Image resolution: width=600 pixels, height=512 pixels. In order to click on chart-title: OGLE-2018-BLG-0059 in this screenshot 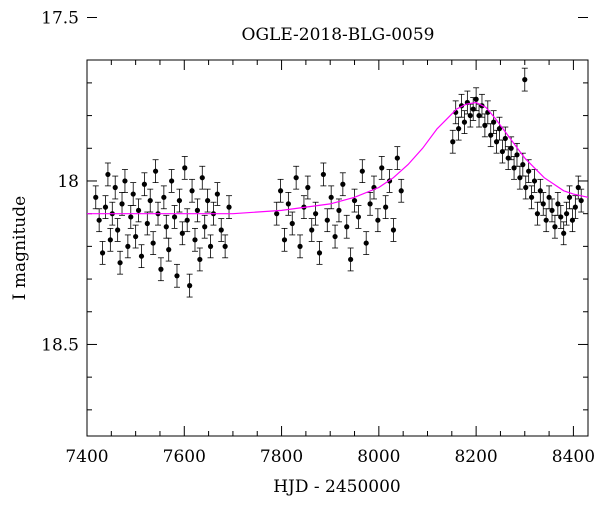, I will do `click(338, 35)`.